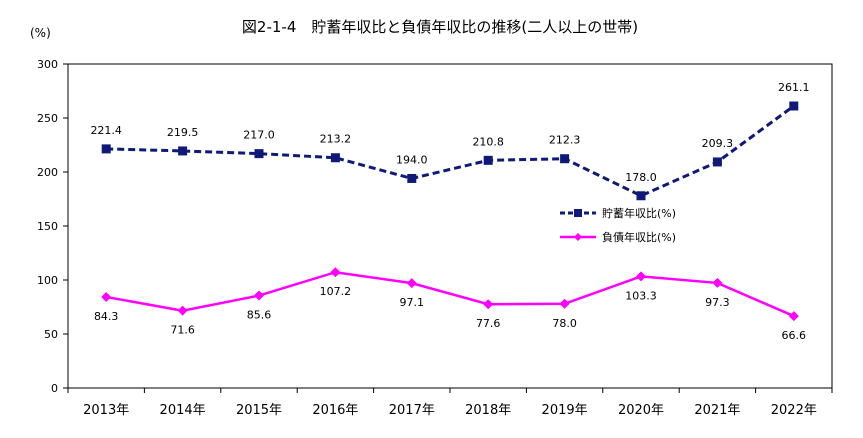  I want to click on y-tick-label: 50, so click(51, 334).